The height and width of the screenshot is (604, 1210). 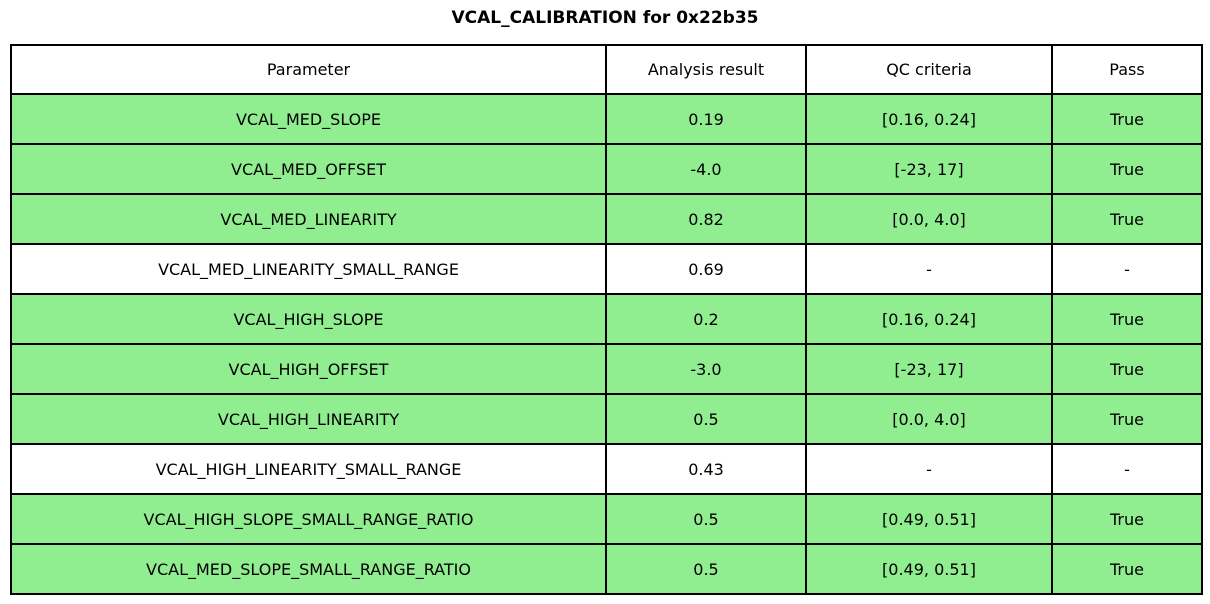 I want to click on cell-parameter: VCAL_HIGH_SLOPE, so click(x=308, y=319).